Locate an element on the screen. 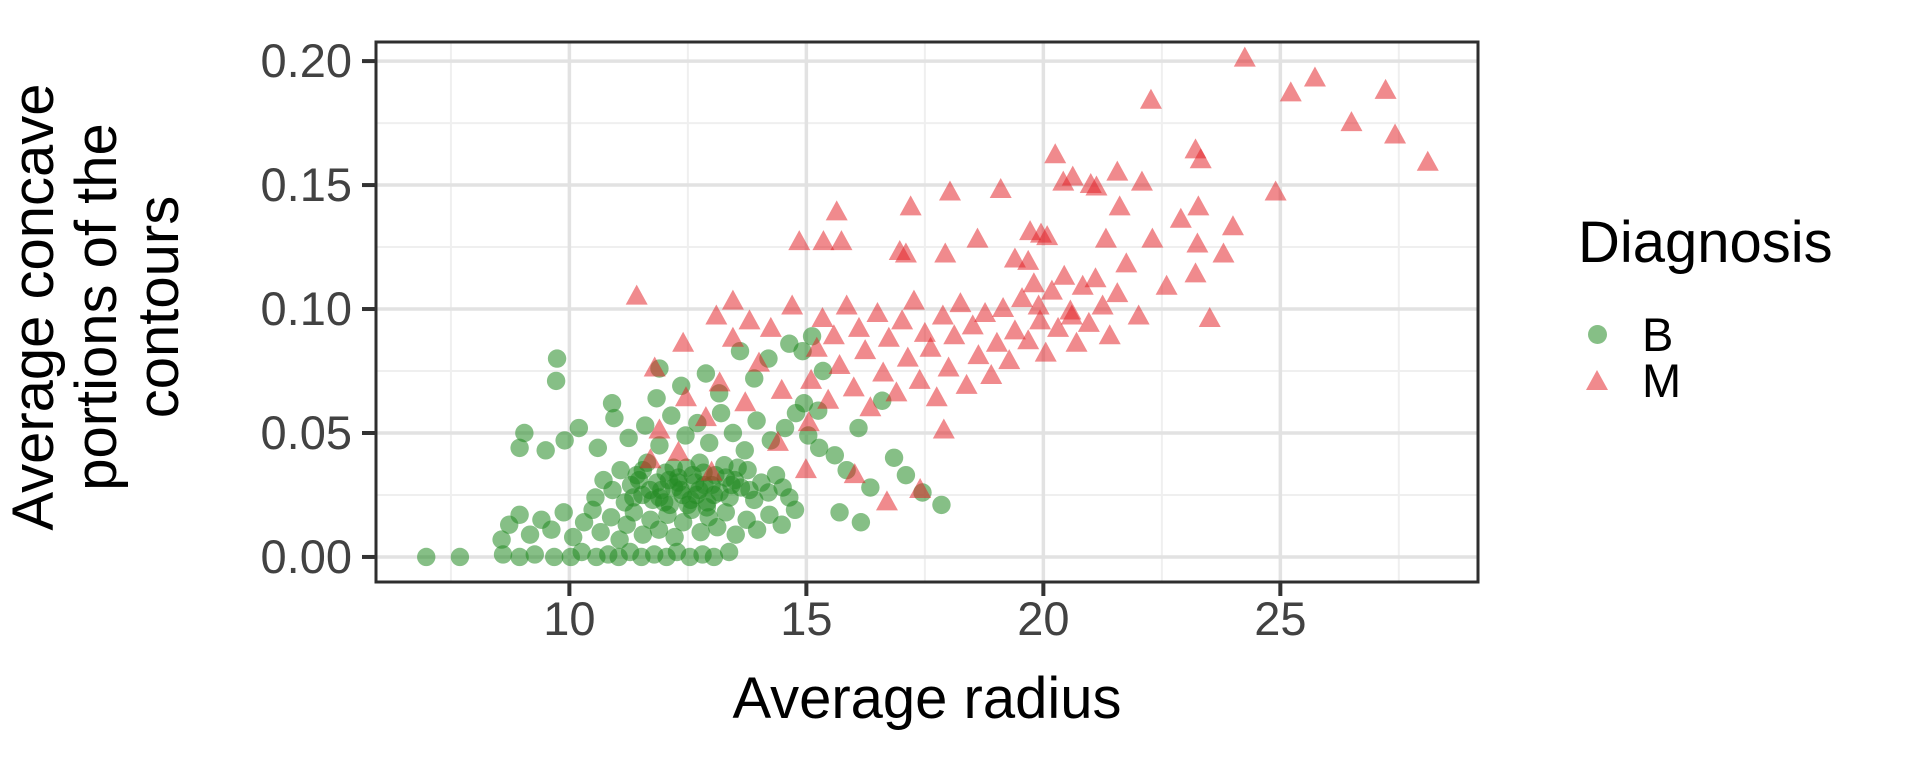 This screenshot has height=768, width=1920. benign-circle-icon is located at coordinates (1597, 334).